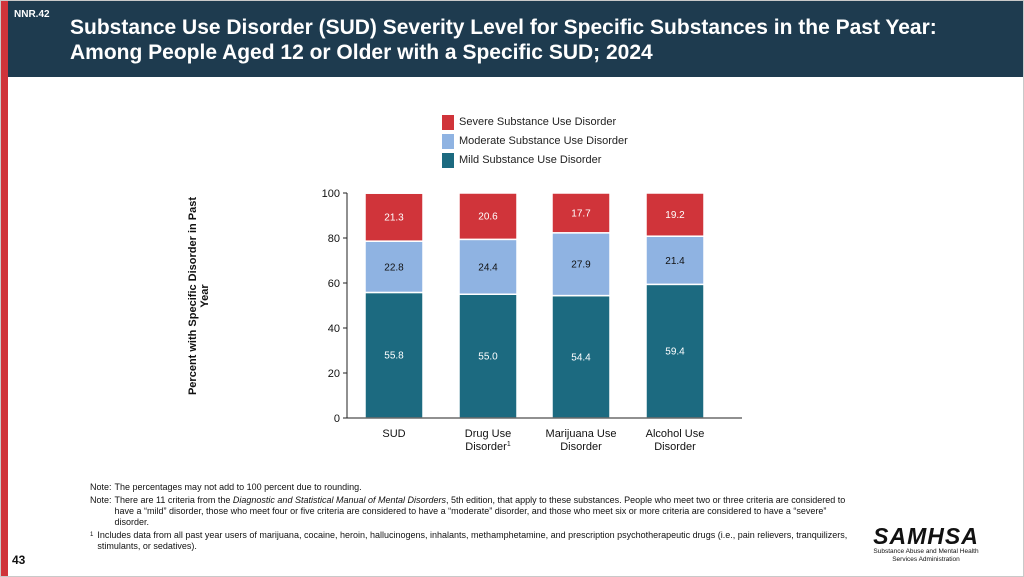 The width and height of the screenshot is (1024, 577). Describe the element at coordinates (926, 559) in the screenshot. I see `logo-subtitle: Services Administration` at that location.